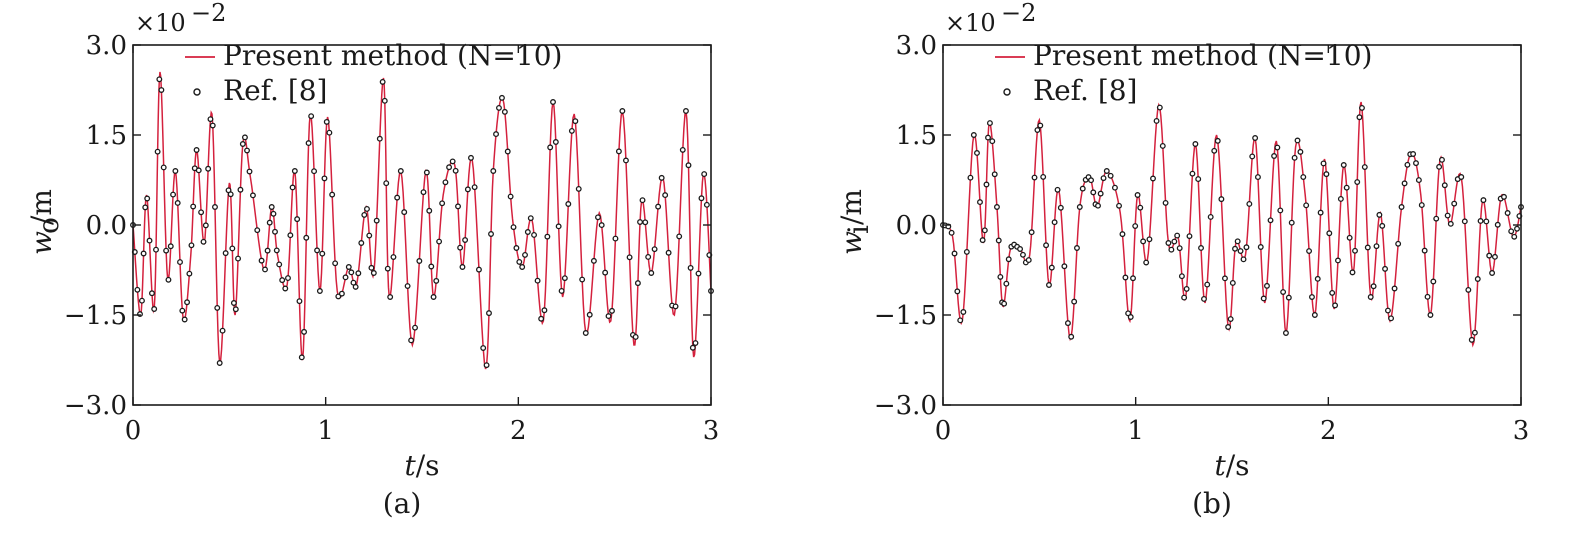  Describe the element at coordinates (1085, 90) in the screenshot. I see `legend-label: Ref. [8]` at that location.